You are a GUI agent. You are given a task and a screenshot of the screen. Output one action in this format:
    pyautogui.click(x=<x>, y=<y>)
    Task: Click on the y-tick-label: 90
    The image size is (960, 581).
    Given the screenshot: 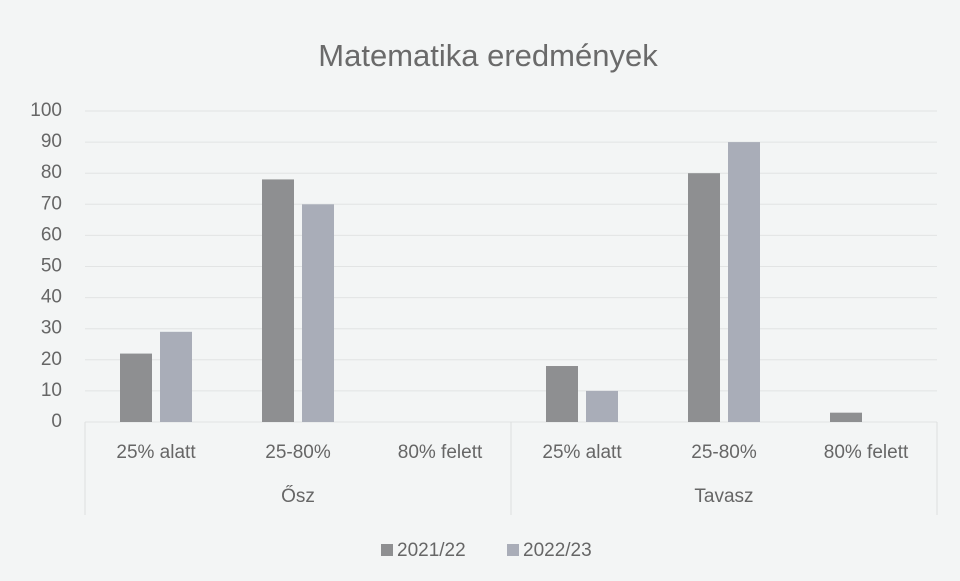 What is the action you would take?
    pyautogui.click(x=51, y=141)
    